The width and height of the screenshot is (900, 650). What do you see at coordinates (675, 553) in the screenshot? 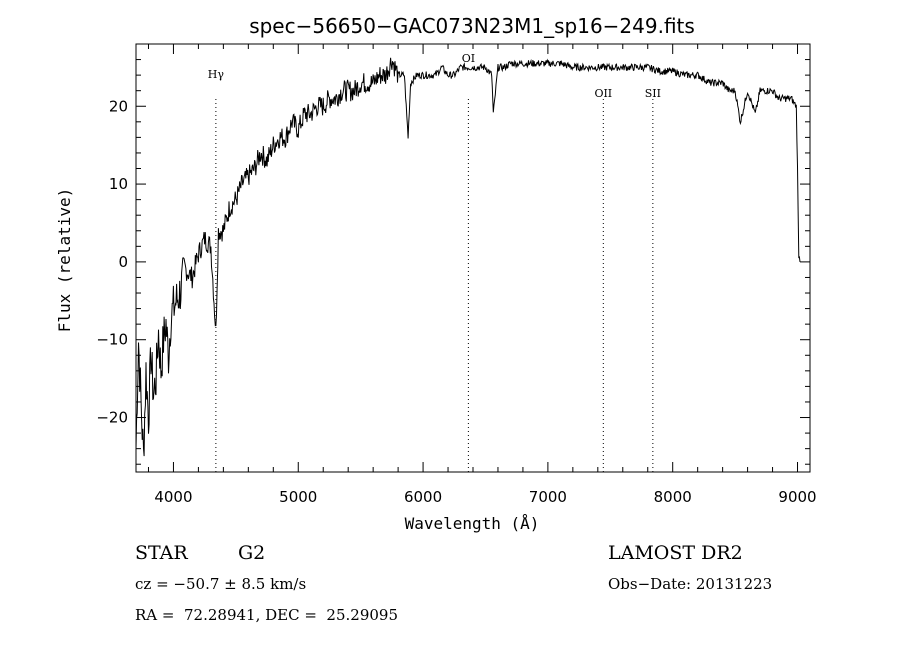
I see `survey-name: LAMOST DR2` at bounding box center [675, 553].